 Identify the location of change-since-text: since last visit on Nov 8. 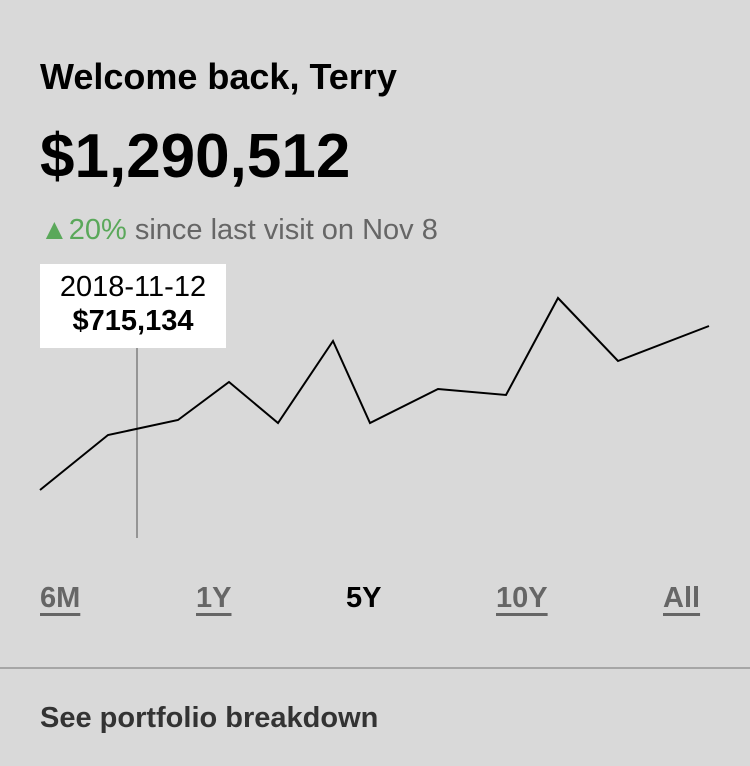
(286, 230).